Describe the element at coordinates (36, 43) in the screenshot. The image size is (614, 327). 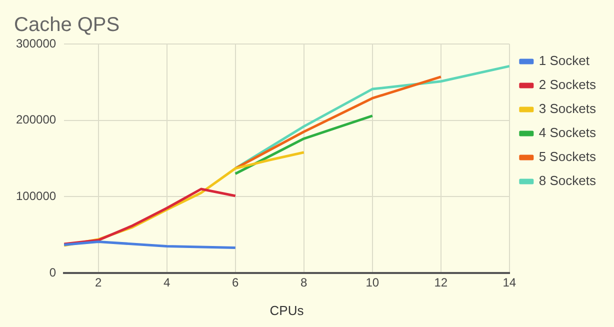
I see `y-tick-label: 300000` at that location.